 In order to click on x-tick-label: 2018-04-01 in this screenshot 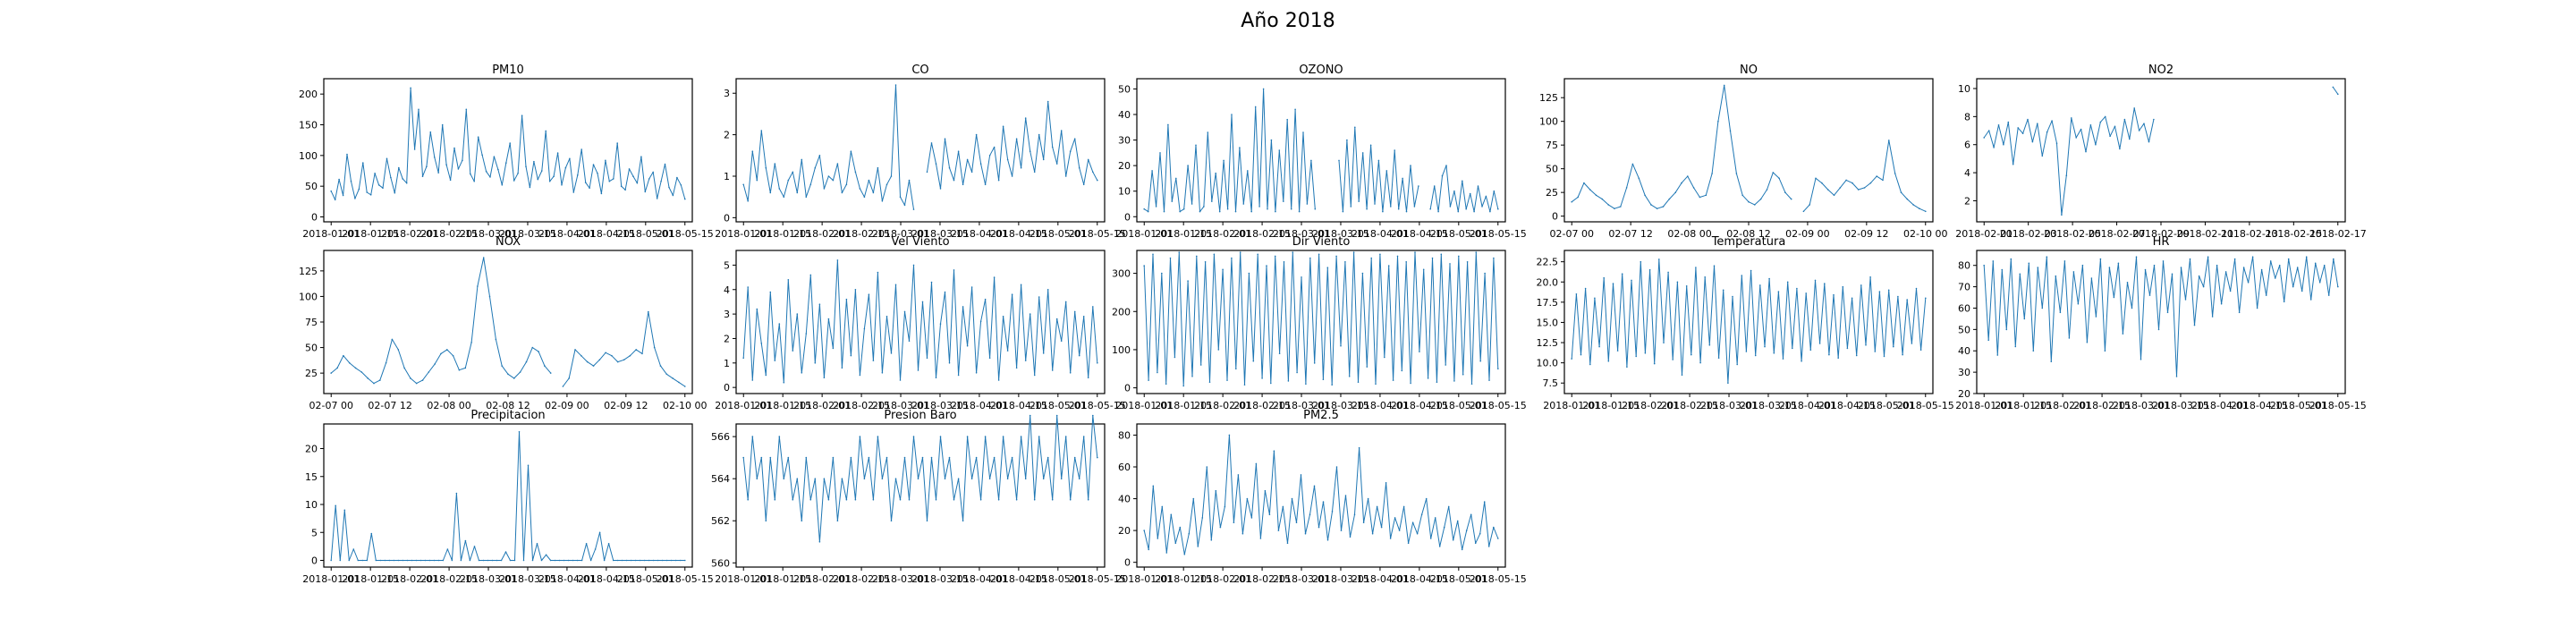, I will do `click(979, 579)`.